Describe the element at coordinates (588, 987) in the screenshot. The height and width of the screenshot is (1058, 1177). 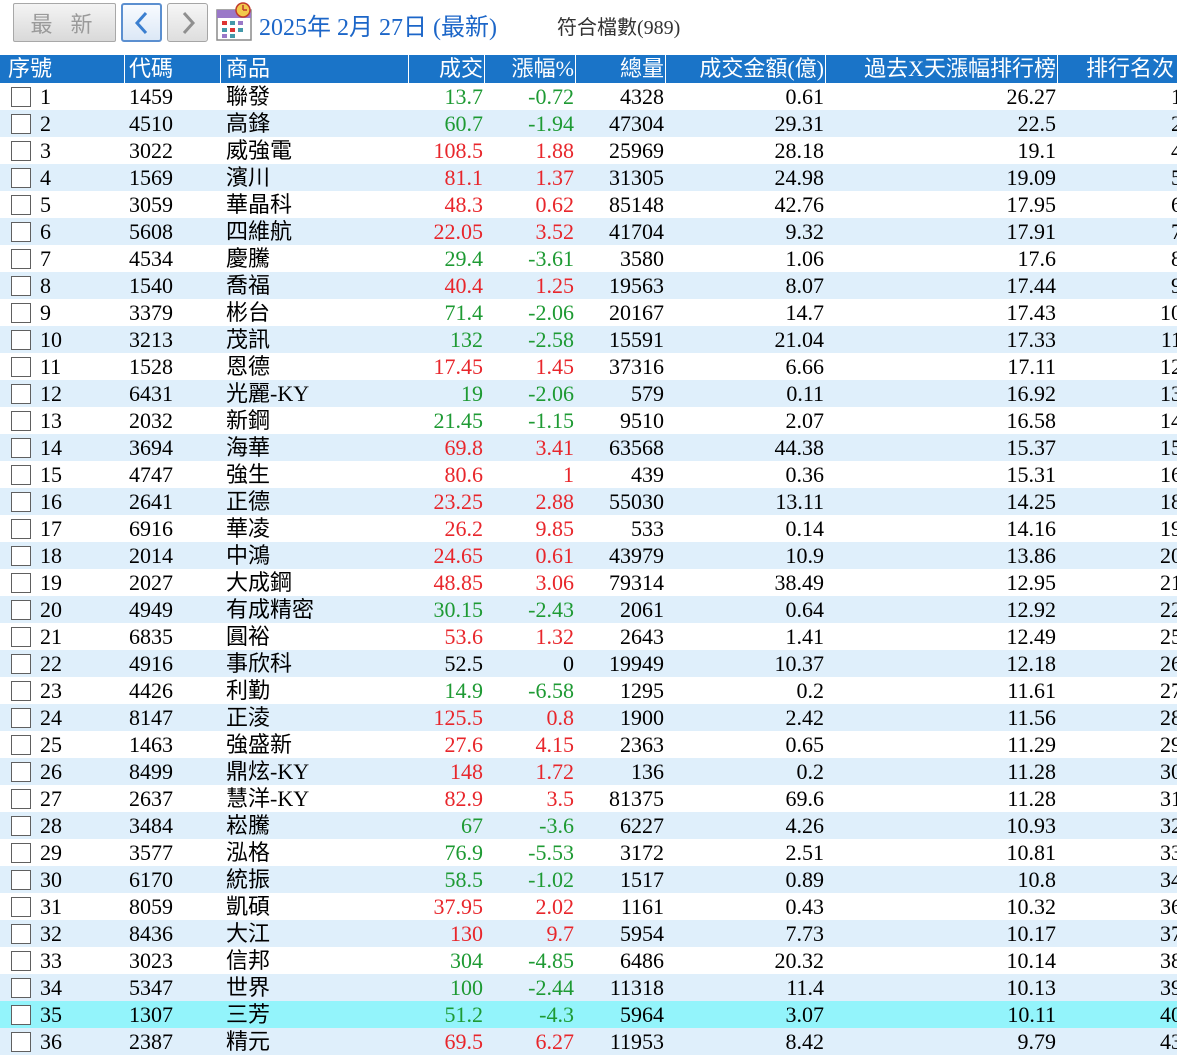
I see `table-row: 34 5347 世界 100 -2.44 11318 11.4 10.13 39` at that location.